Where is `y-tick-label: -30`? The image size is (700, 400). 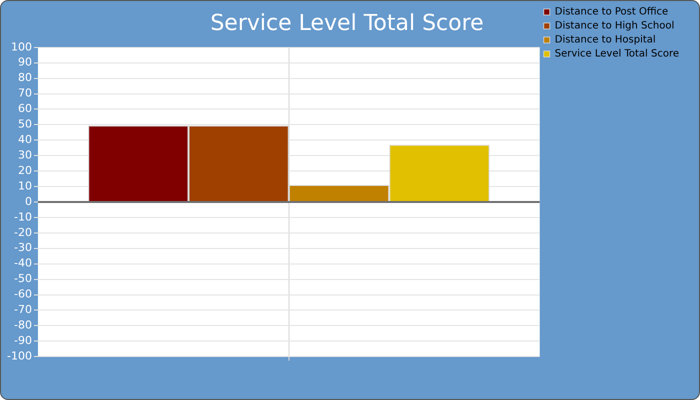 y-tick-label: -30 is located at coordinates (23, 247).